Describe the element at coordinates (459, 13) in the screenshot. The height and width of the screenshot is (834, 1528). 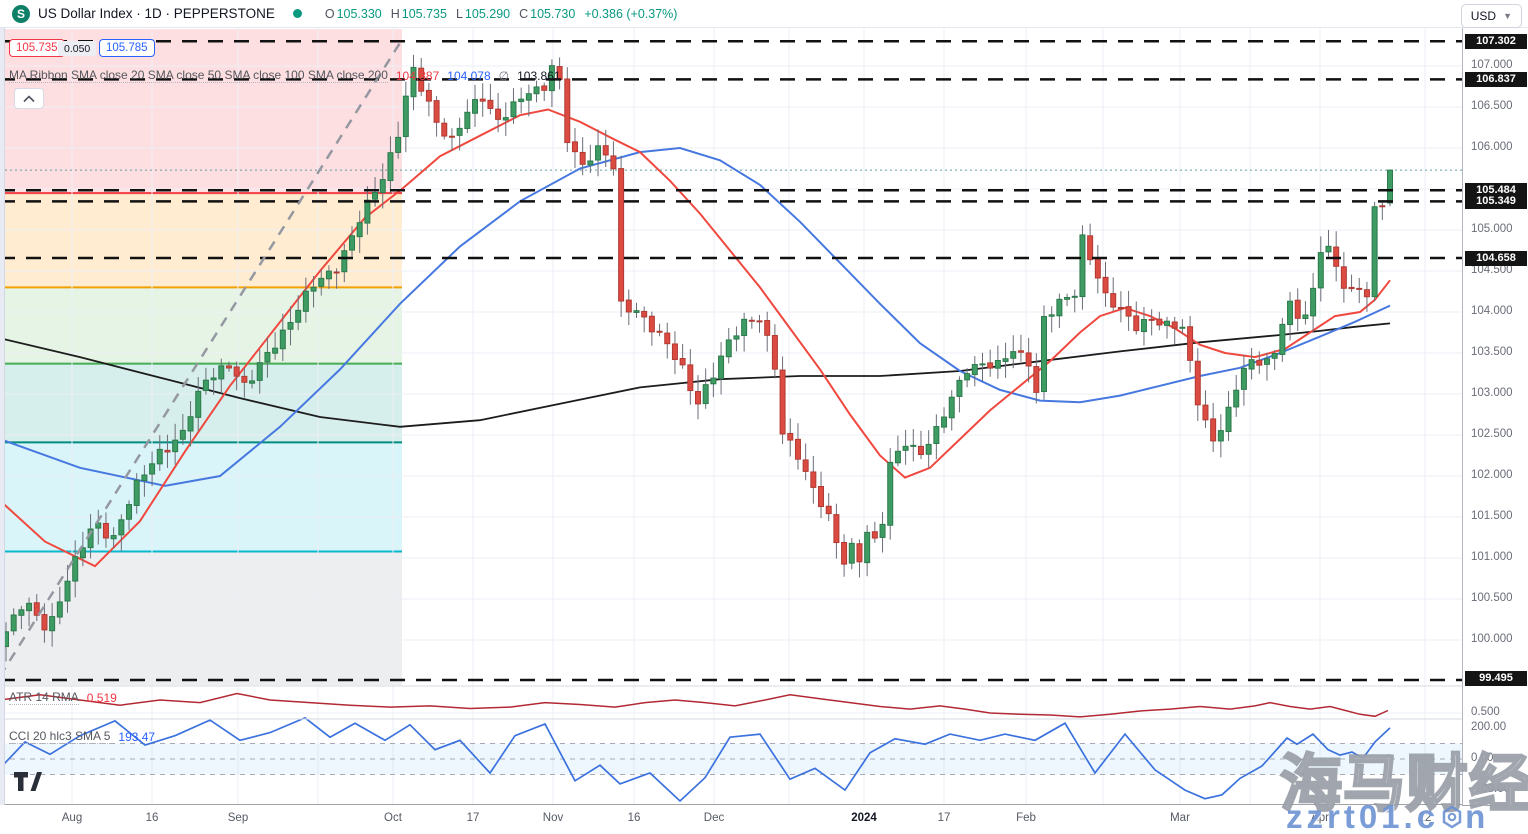
I see `low-label: L` at that location.